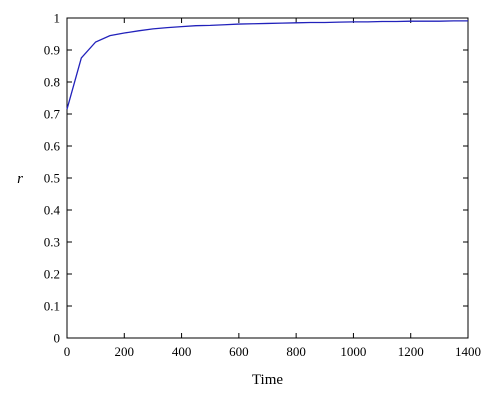 This screenshot has height=405, width=500. Describe the element at coordinates (239, 351) in the screenshot. I see `x-tick-label: 600` at that location.